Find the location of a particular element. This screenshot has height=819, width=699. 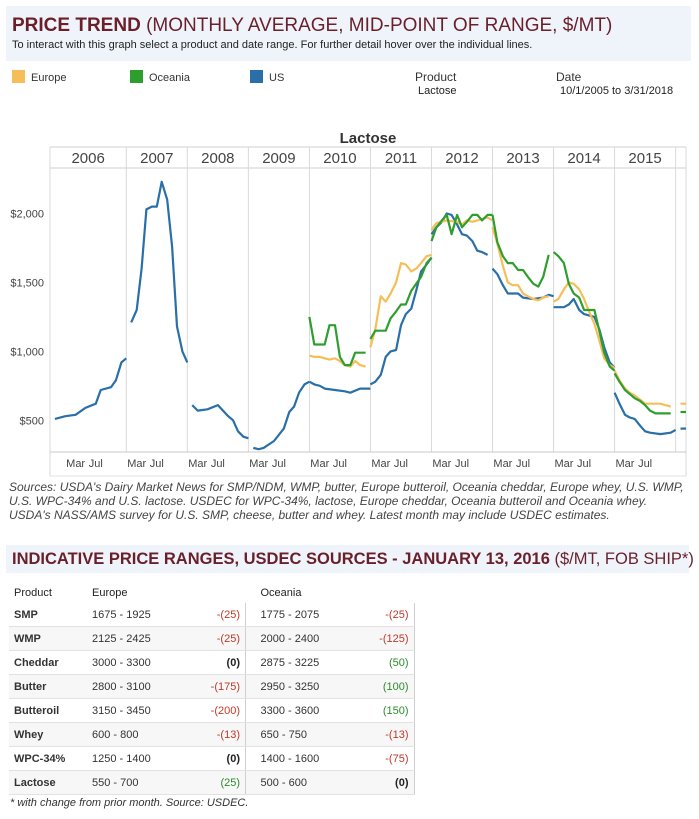

oceania-change-cell: -(25) is located at coordinates (390, 615).